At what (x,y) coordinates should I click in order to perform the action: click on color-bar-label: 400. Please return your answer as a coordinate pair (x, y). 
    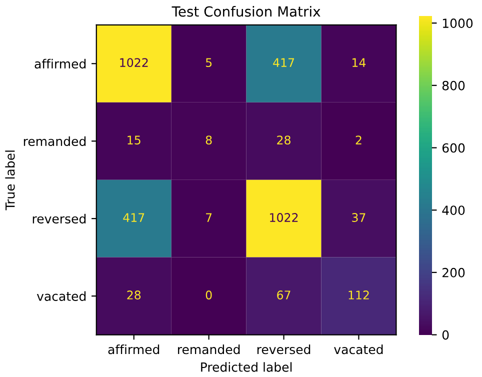
    Looking at the image, I should click on (453, 211).